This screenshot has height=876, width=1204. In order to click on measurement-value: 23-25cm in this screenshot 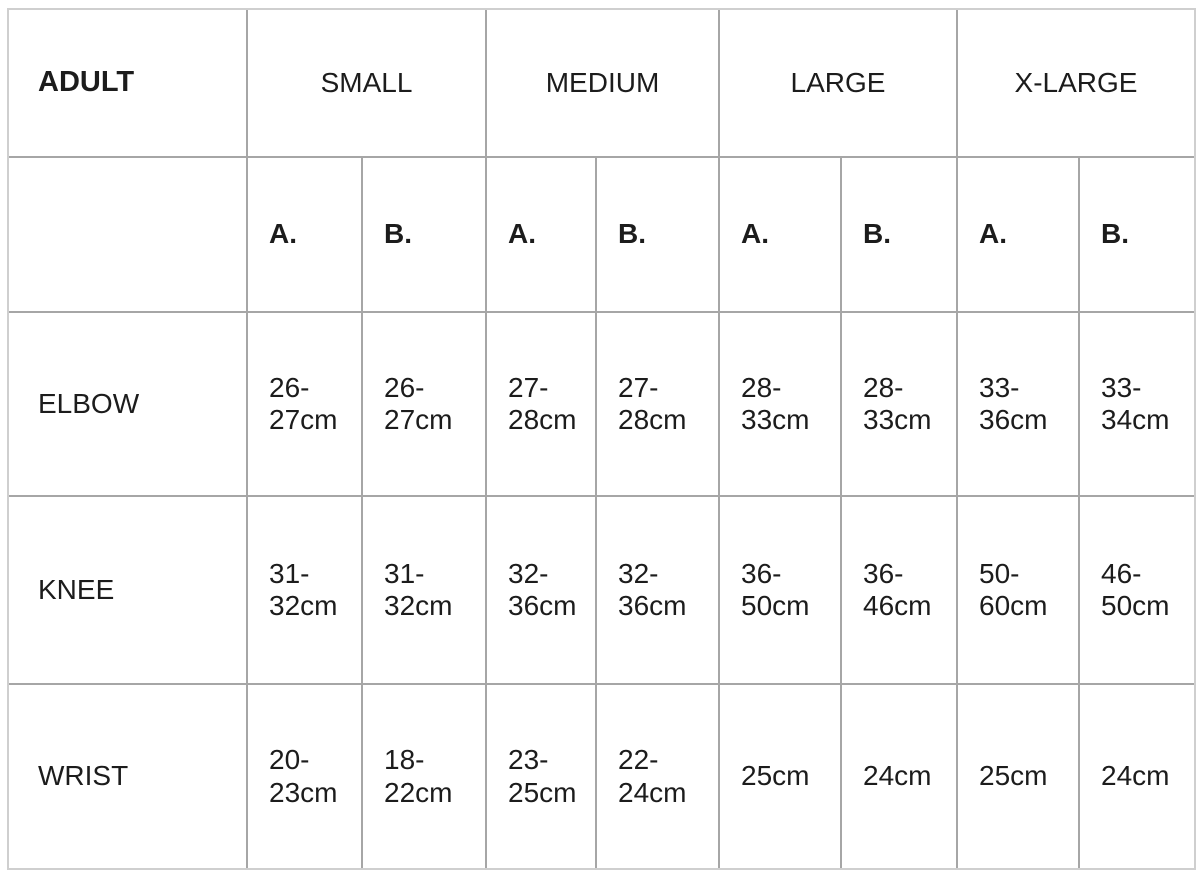, I will do `click(542, 776)`.